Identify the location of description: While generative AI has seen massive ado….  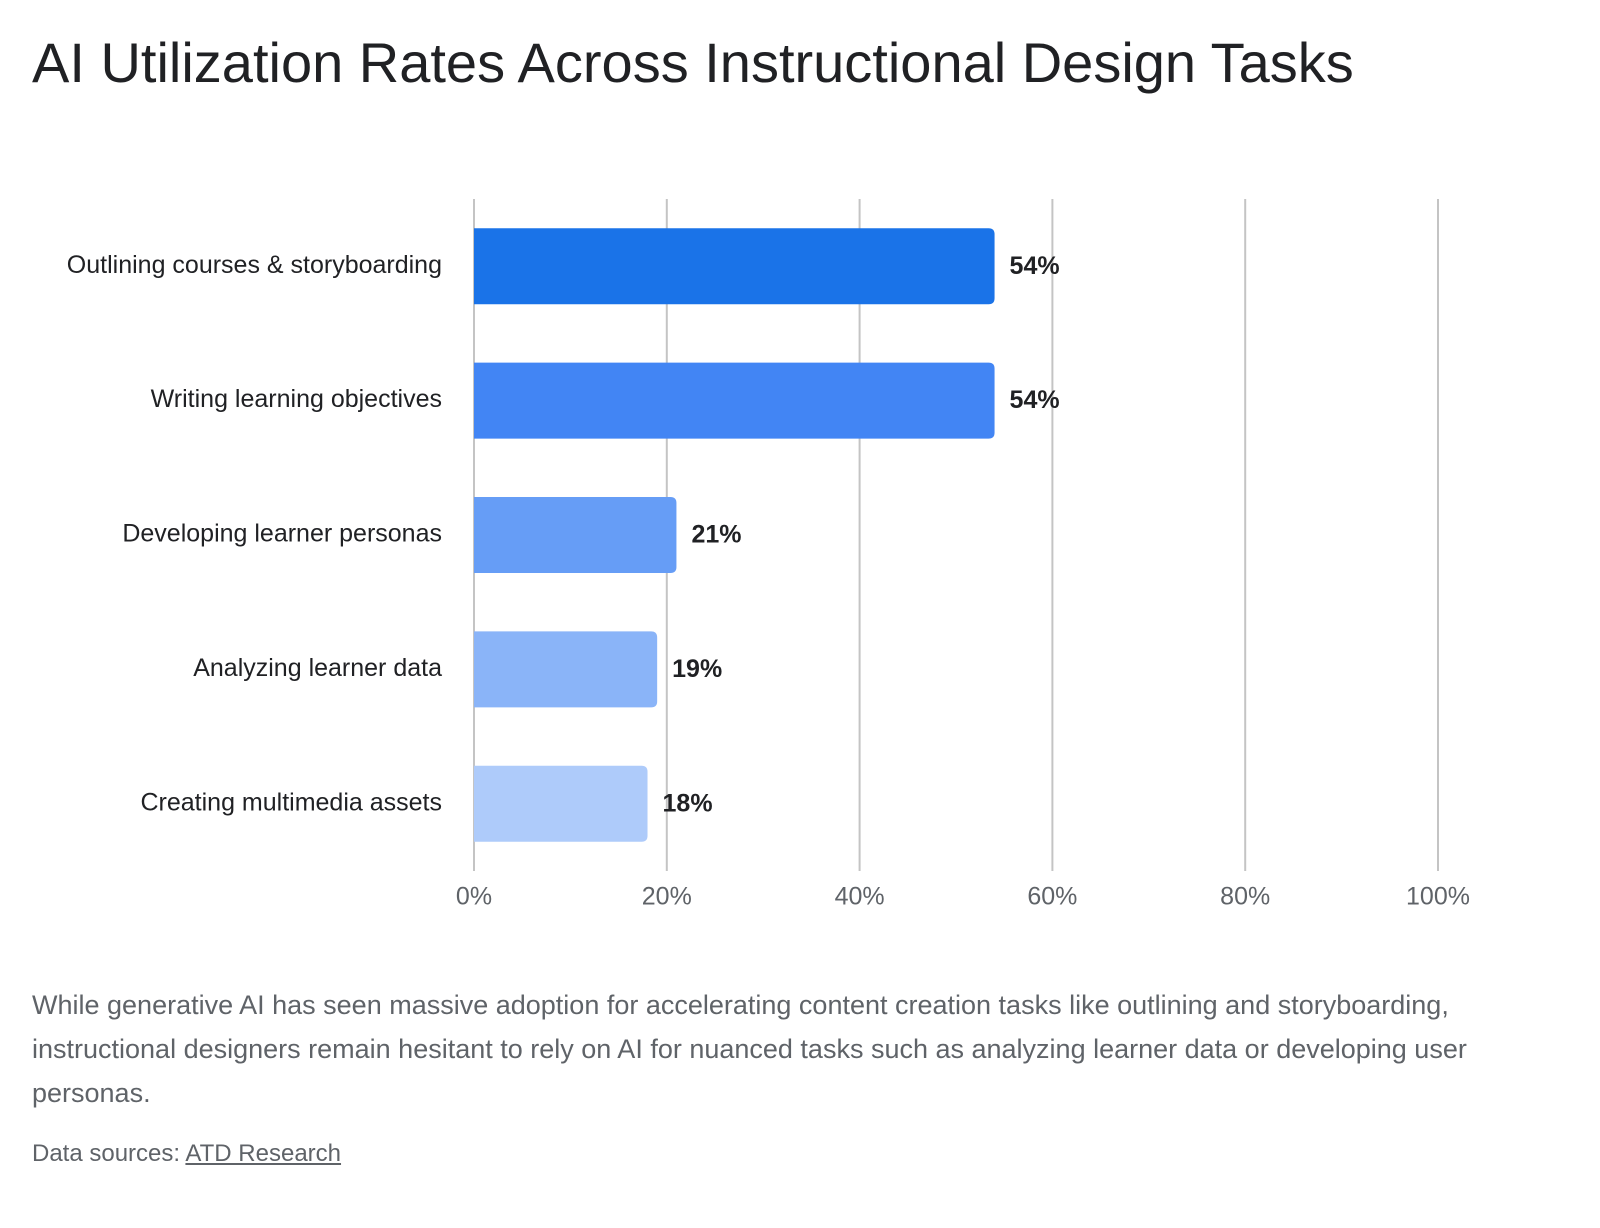
(749, 1049).